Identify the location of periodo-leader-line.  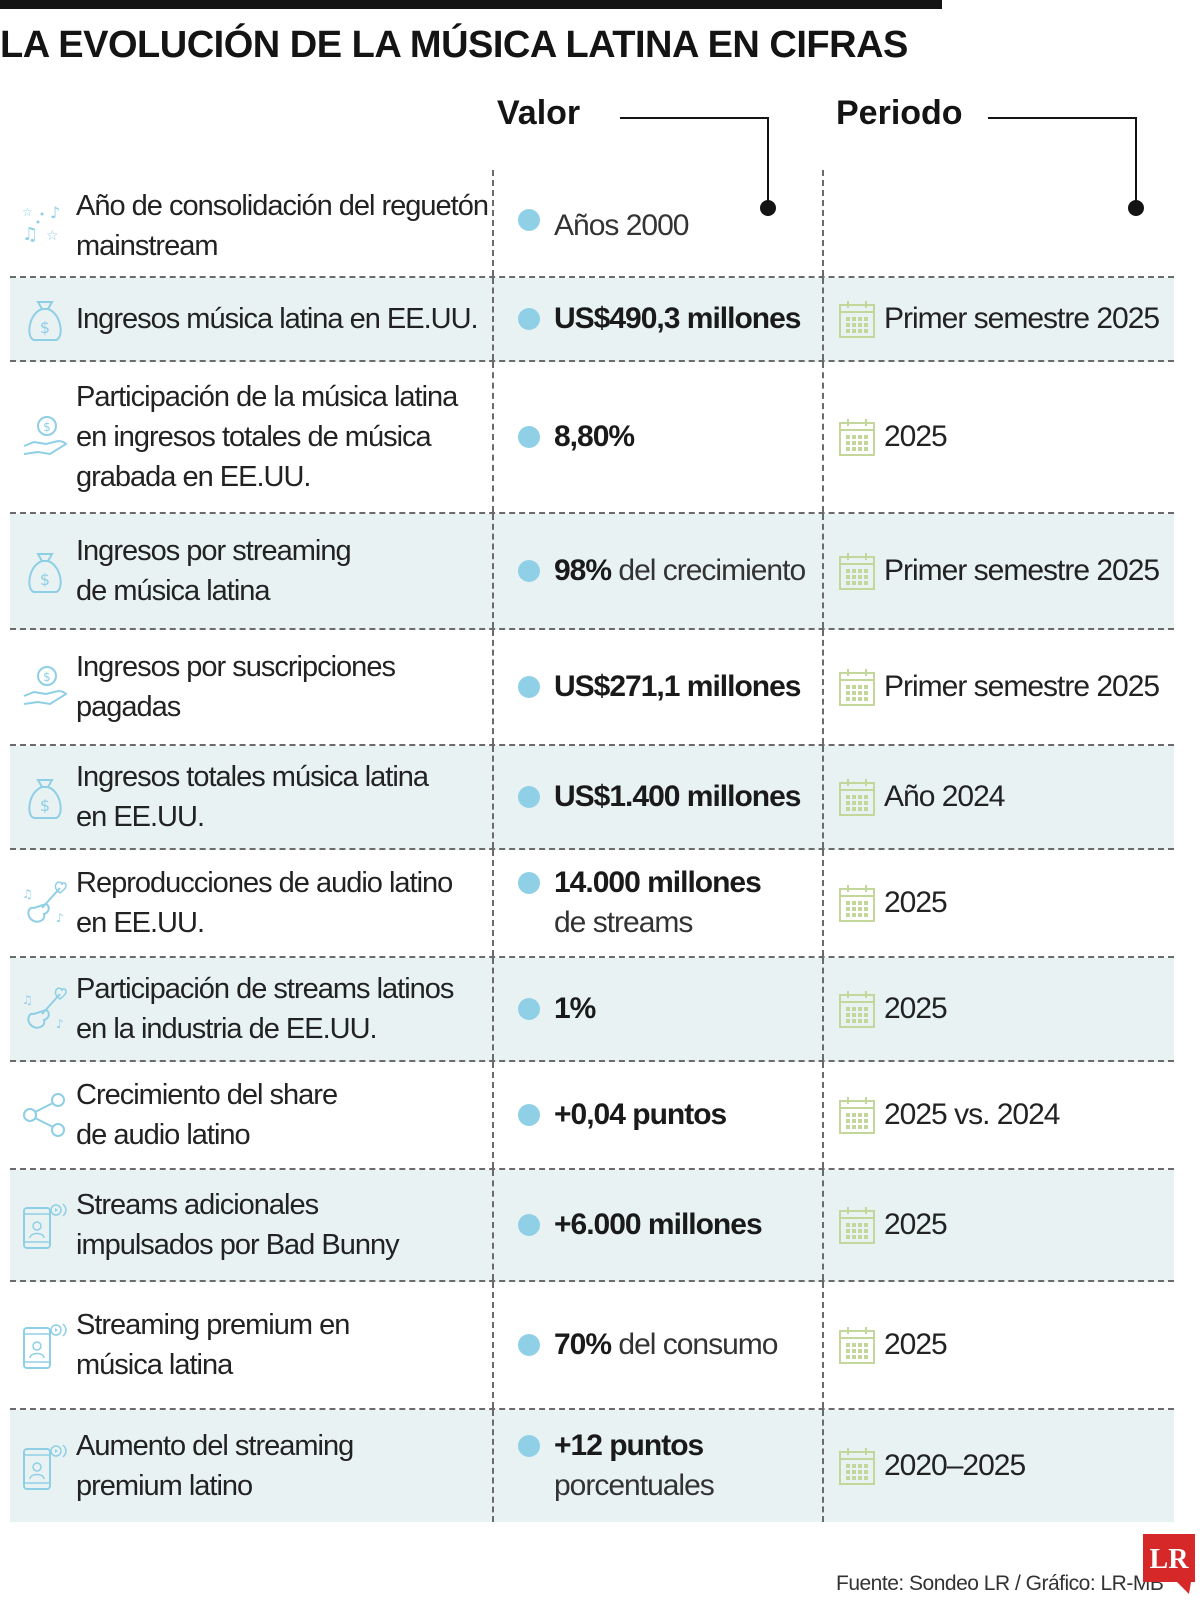
(1066, 166).